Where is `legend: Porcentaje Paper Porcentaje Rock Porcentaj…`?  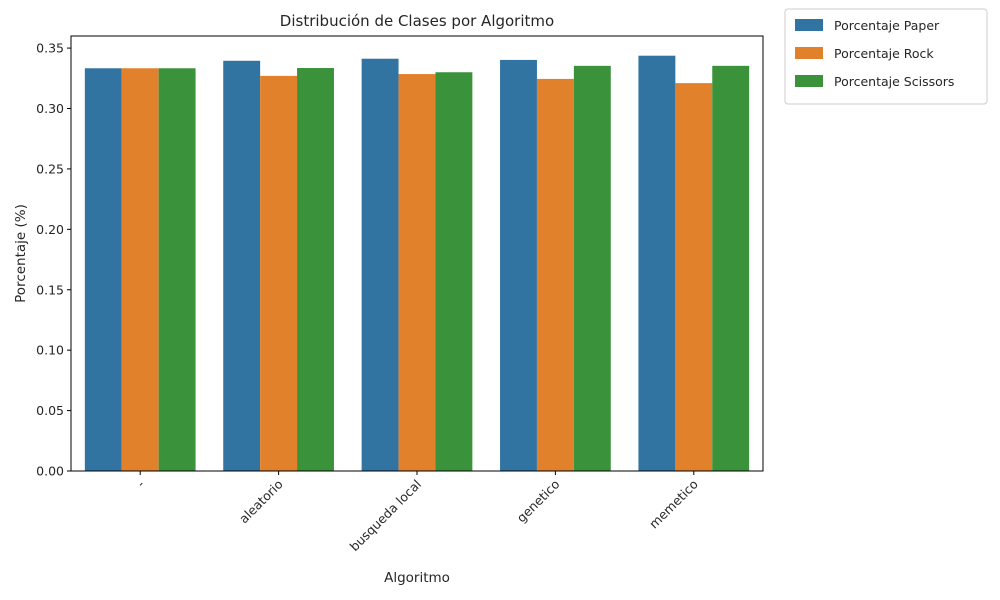 legend: Porcentaje Paper Porcentaje Rock Porcentaj… is located at coordinates (886, 56).